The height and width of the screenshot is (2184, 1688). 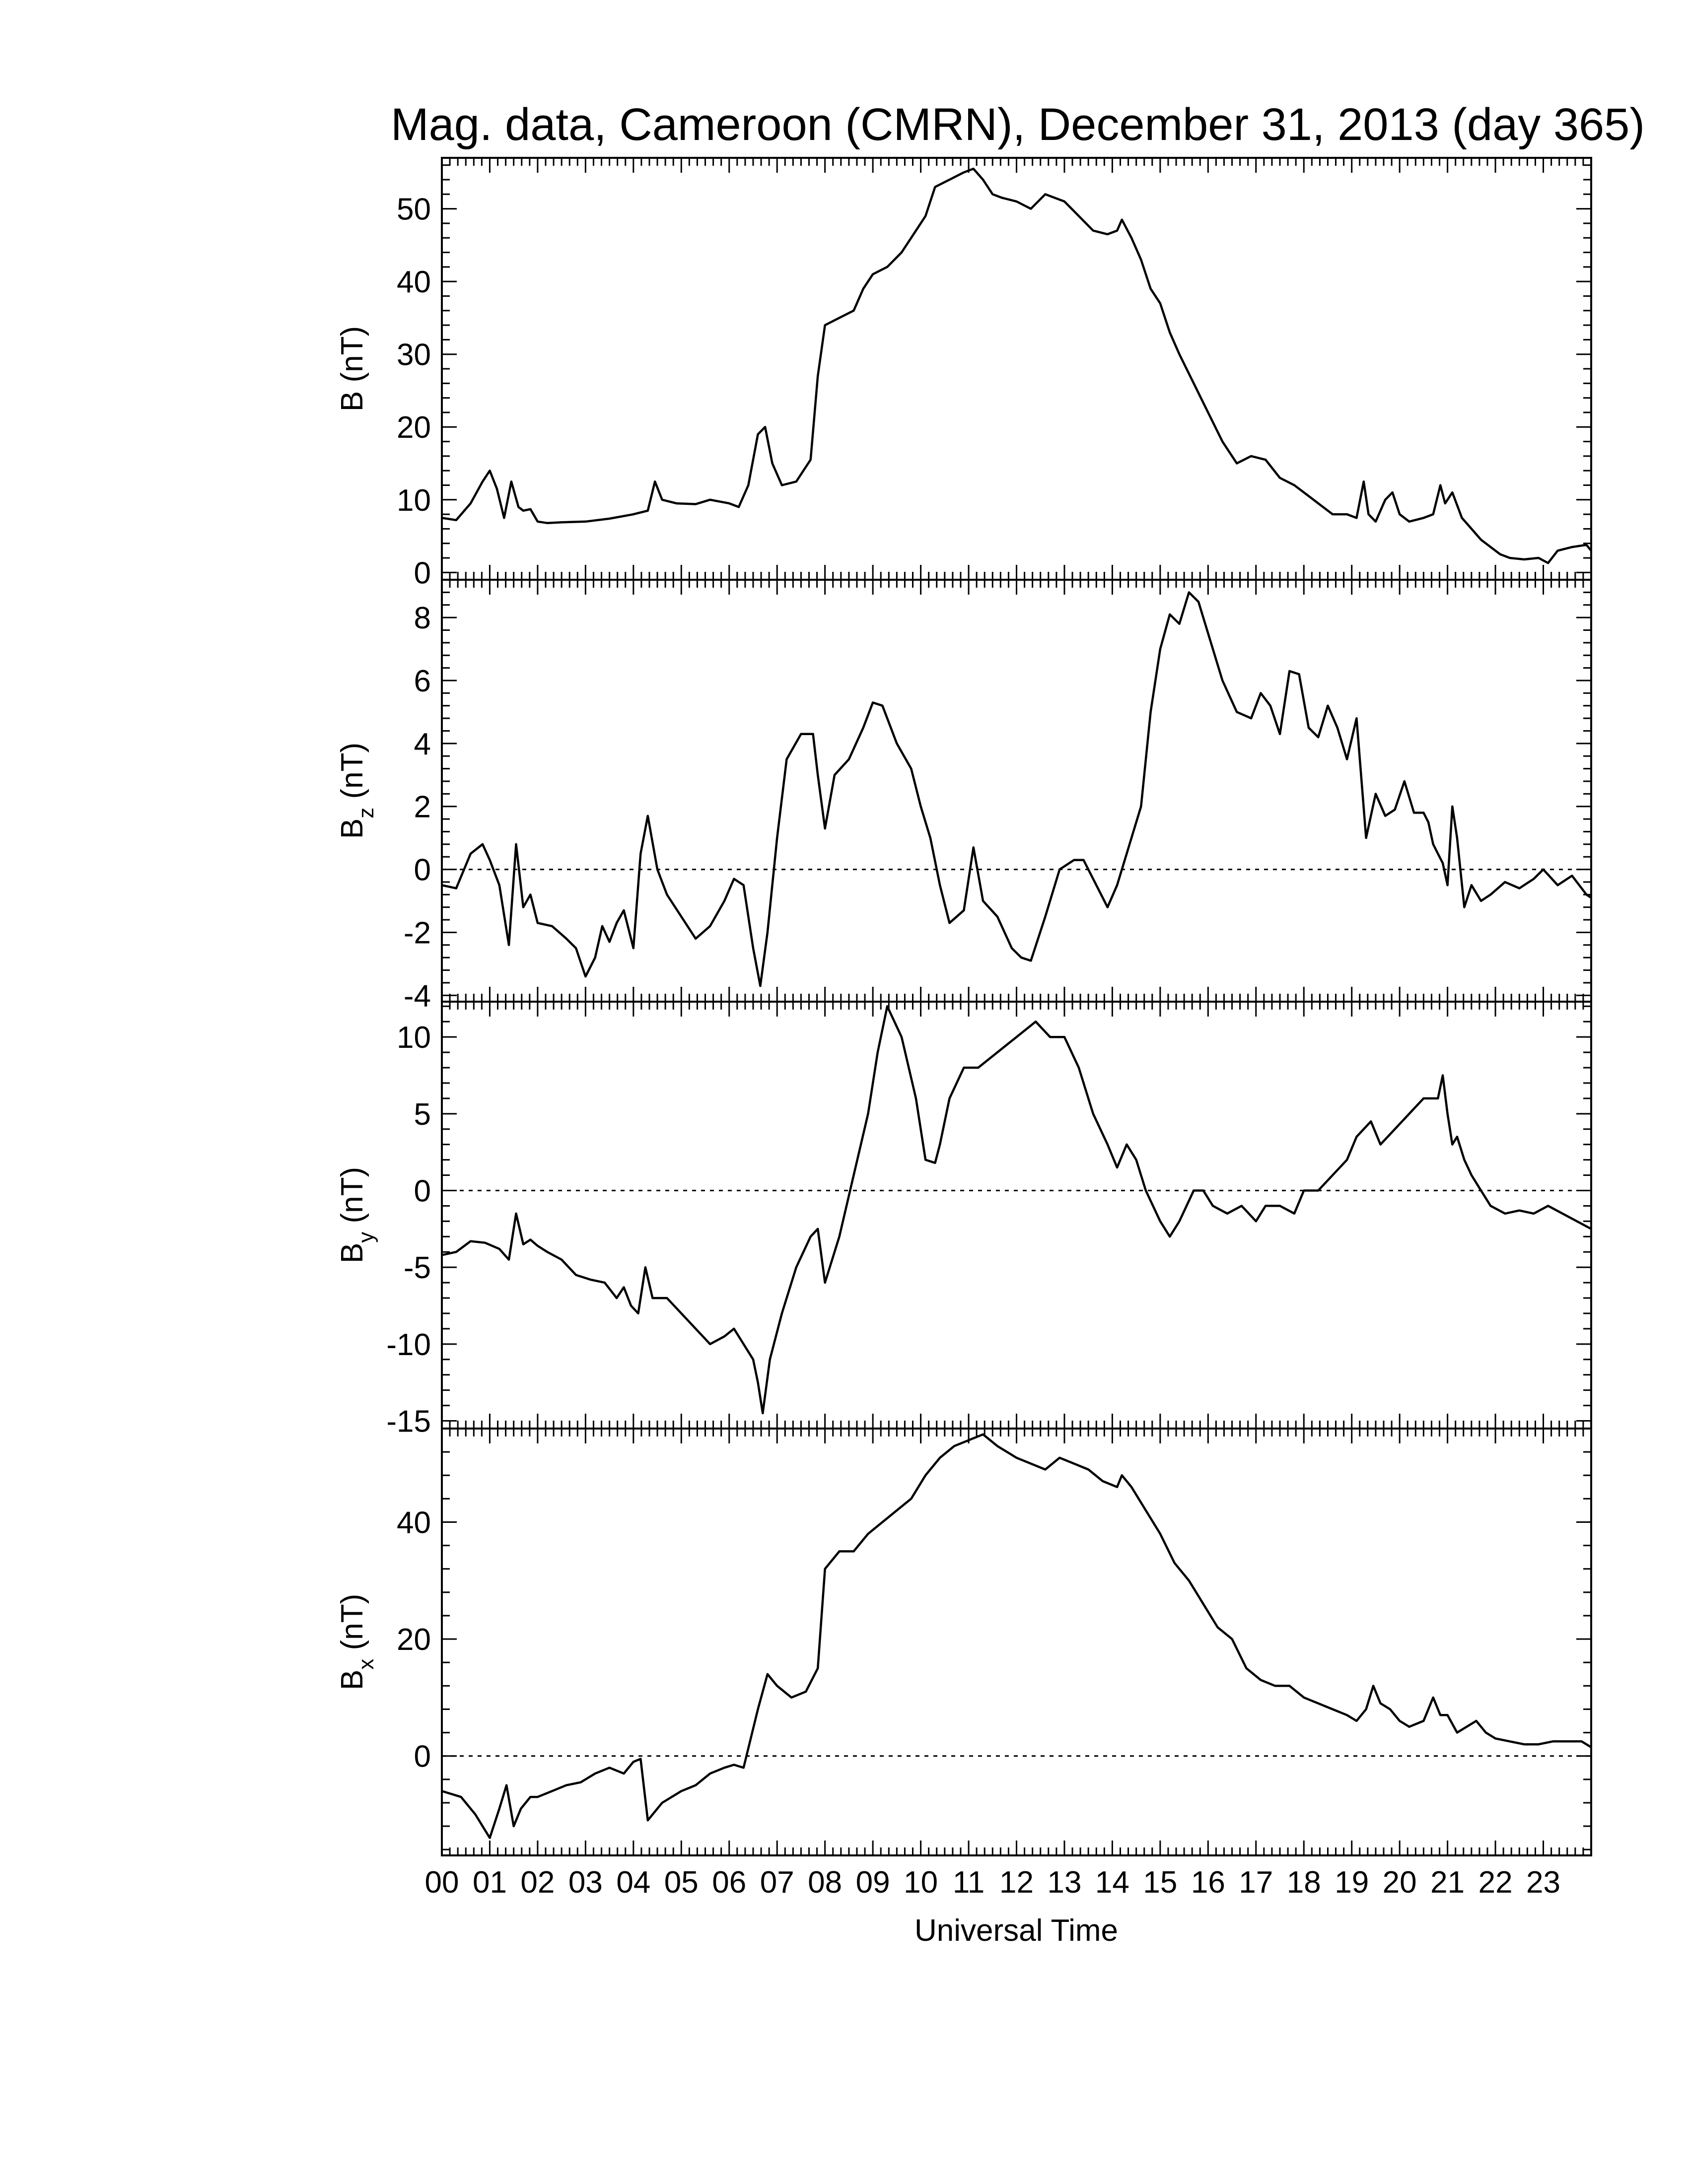 What do you see at coordinates (422, 618) in the screenshot?
I see `y-tick-label: 8` at bounding box center [422, 618].